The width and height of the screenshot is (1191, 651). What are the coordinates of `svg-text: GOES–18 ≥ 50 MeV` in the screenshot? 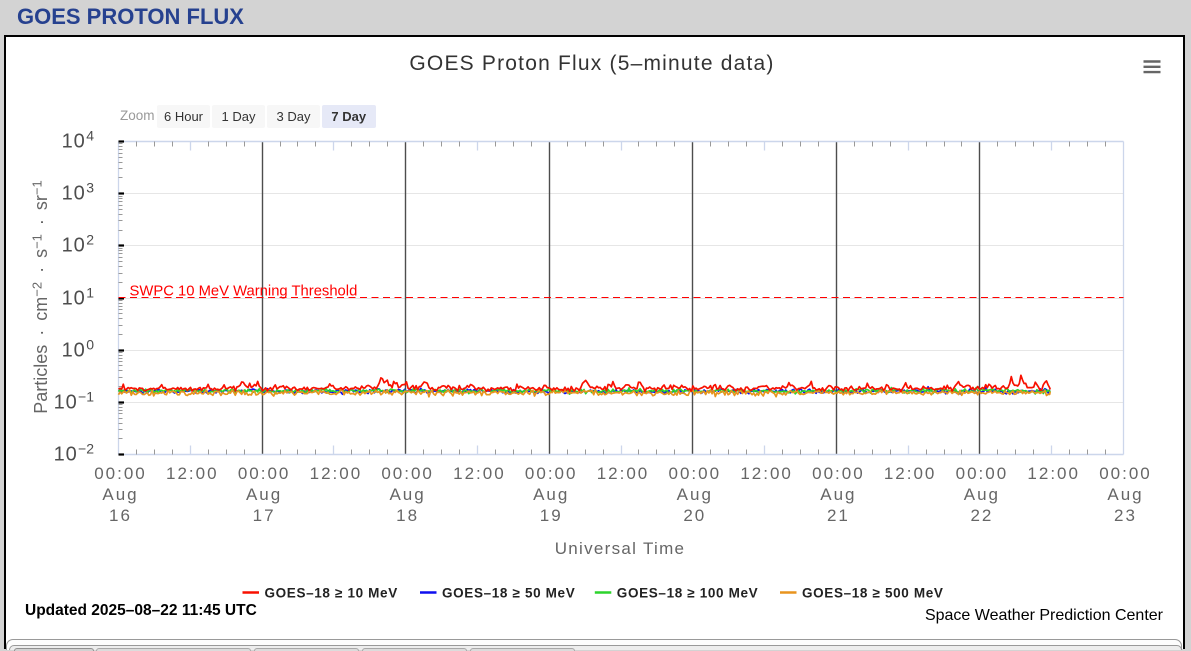 It's located at (508, 593).